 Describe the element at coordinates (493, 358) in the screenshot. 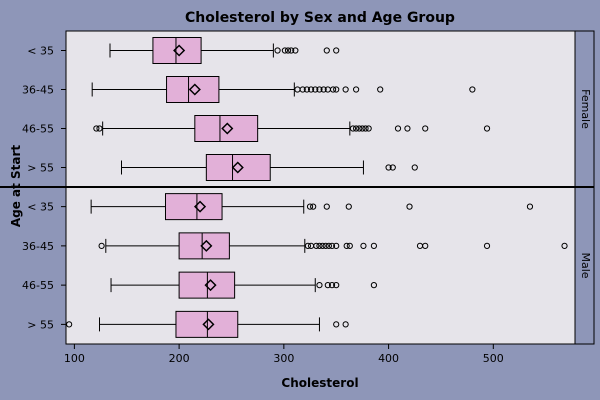

I see `x-tick-label: 500` at that location.